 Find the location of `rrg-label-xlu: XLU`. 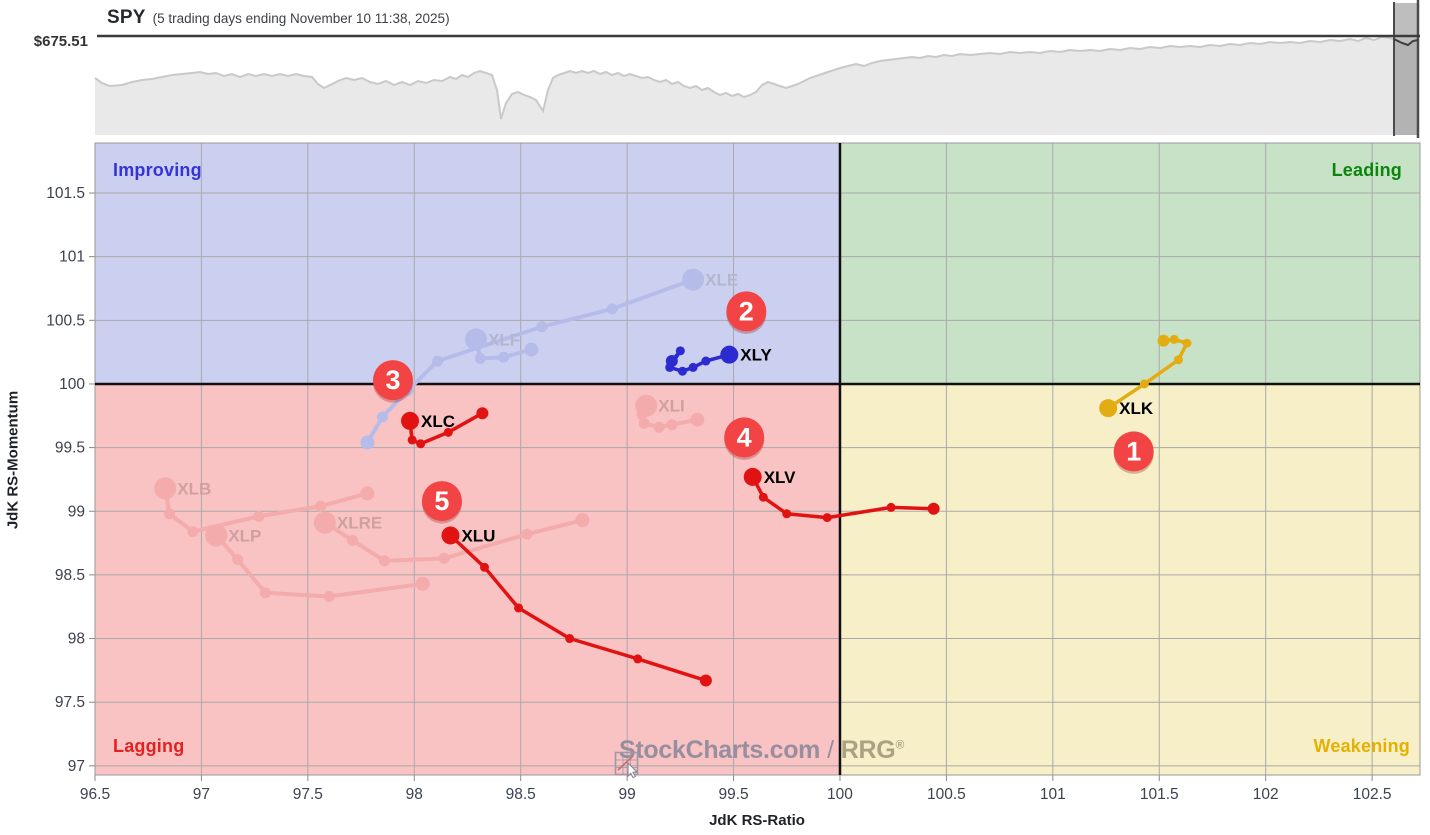

rrg-label-xlu: XLU is located at coordinates (478, 535).